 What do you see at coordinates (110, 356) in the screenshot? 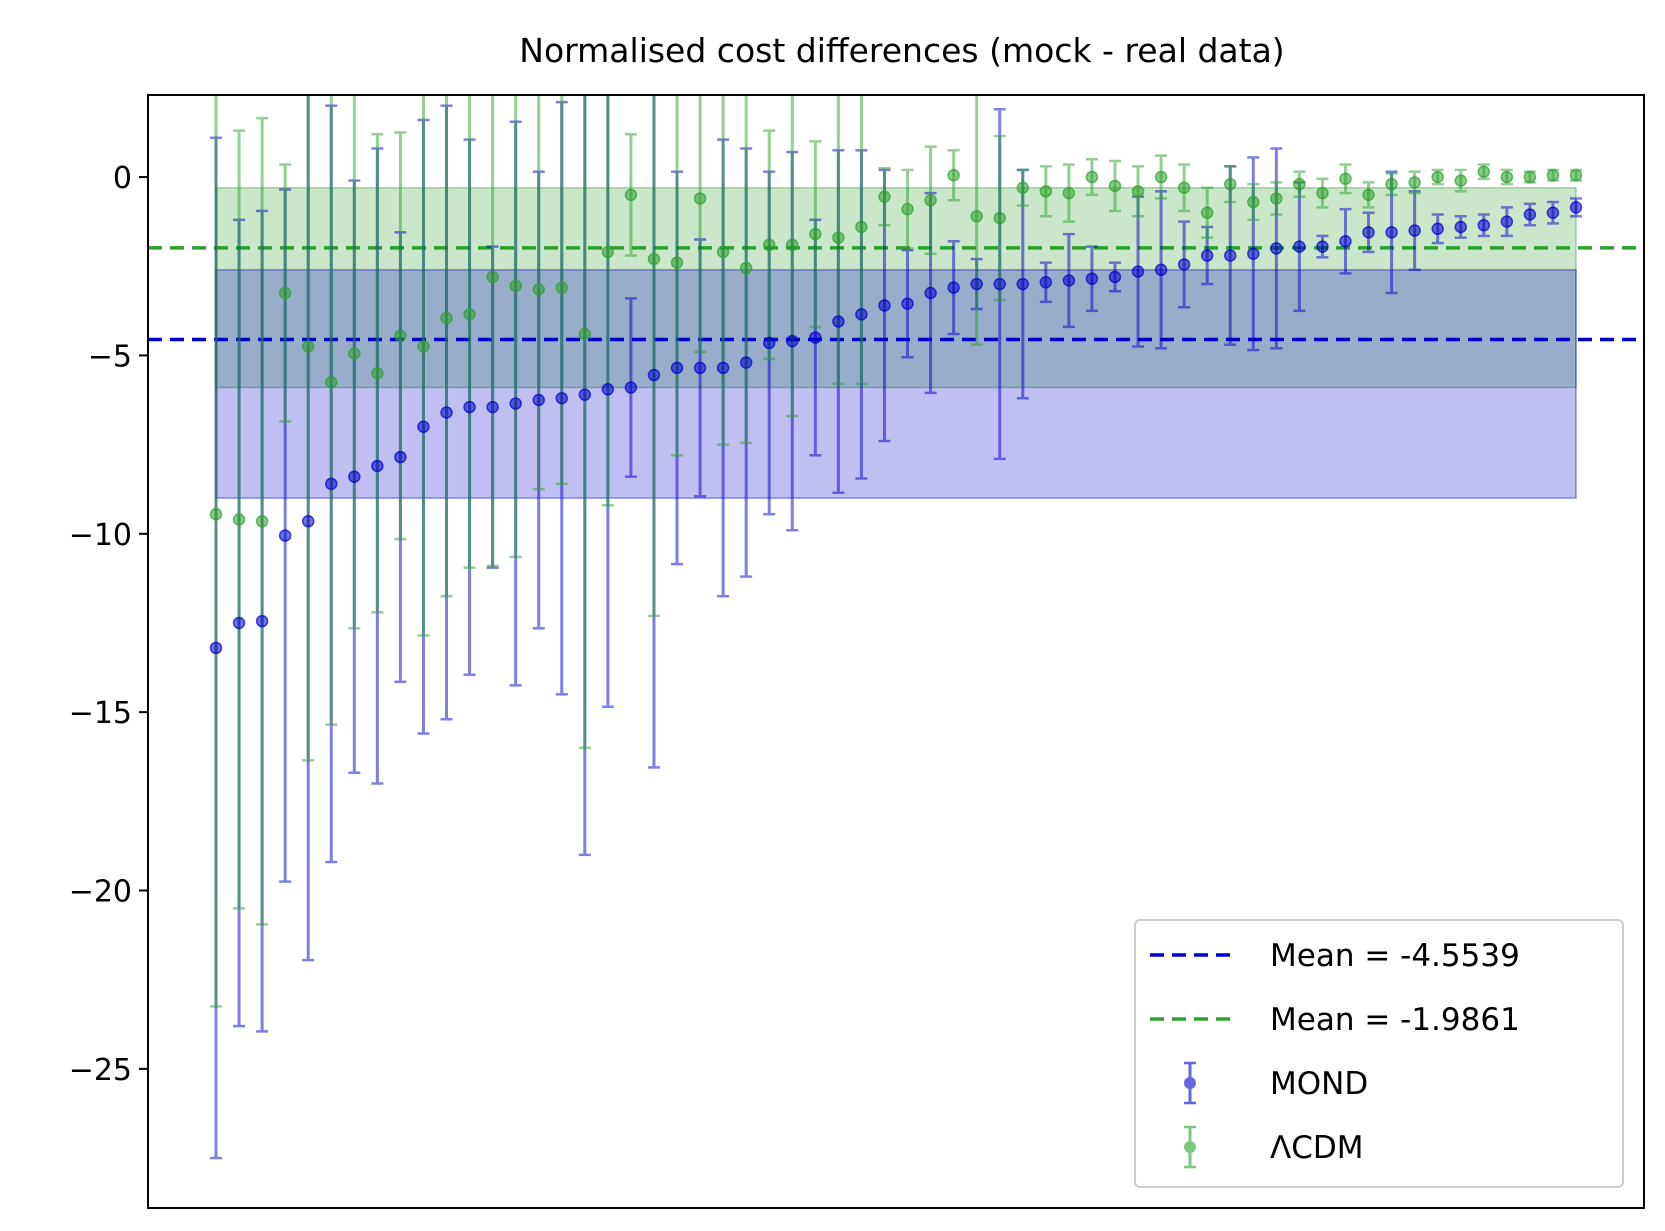
I see `y-tick-label: −5` at bounding box center [110, 356].